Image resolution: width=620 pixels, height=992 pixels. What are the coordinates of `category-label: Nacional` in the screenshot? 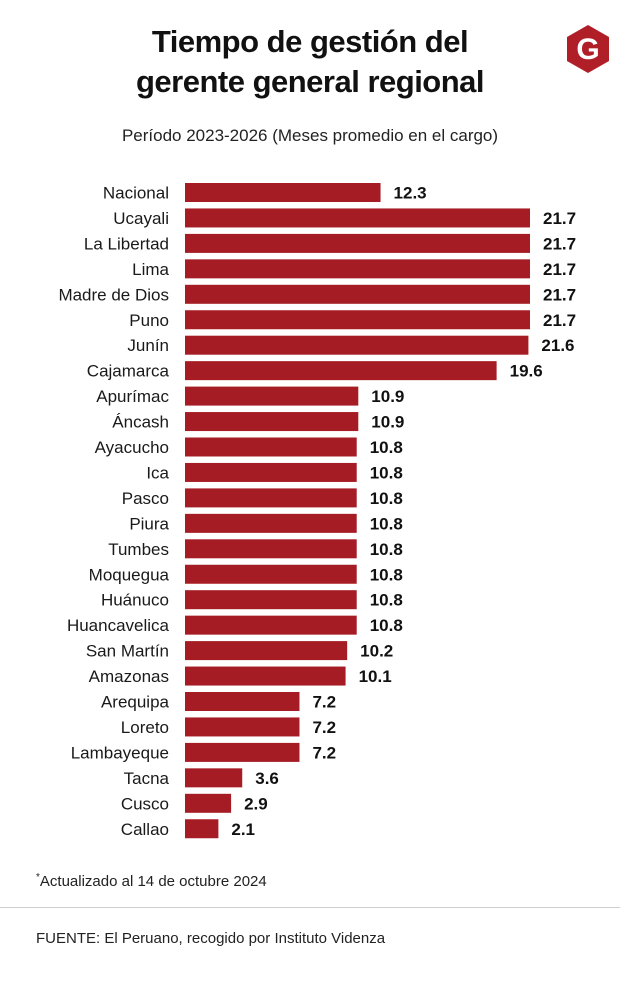 It's located at (136, 193).